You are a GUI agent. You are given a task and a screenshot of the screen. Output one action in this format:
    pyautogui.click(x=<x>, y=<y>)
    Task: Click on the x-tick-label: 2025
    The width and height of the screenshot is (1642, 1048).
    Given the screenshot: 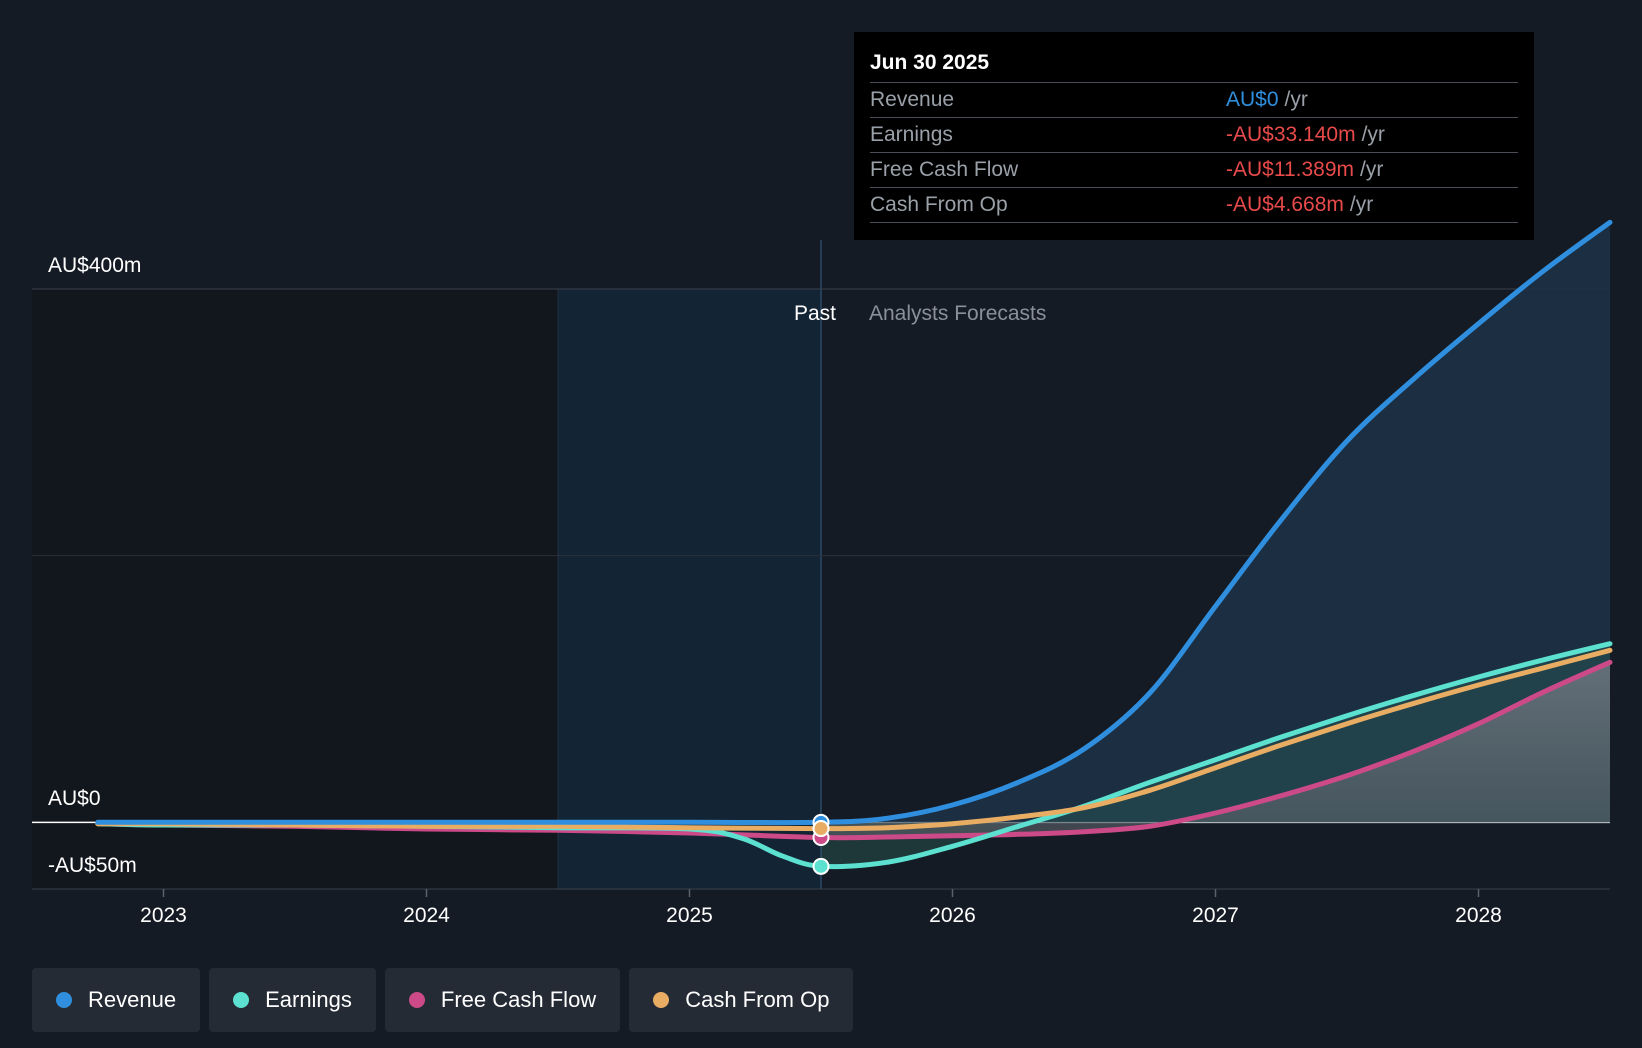 What is the action you would take?
    pyautogui.click(x=689, y=915)
    